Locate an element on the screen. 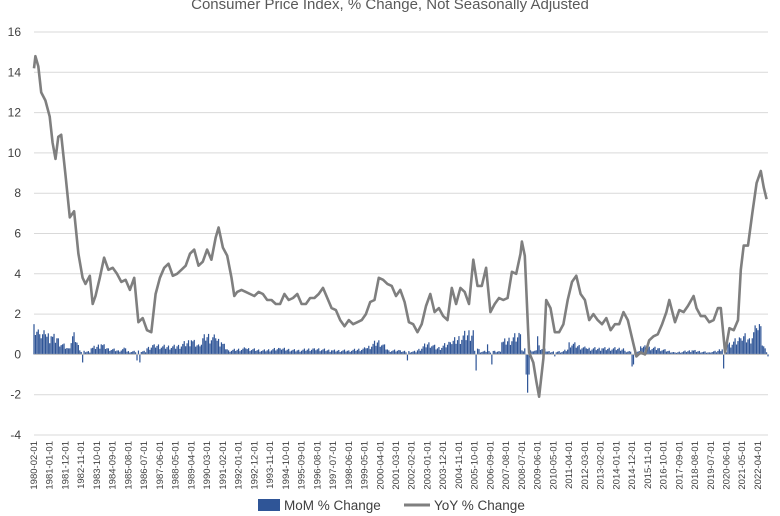  legend-swatch-mom is located at coordinates (269, 505).